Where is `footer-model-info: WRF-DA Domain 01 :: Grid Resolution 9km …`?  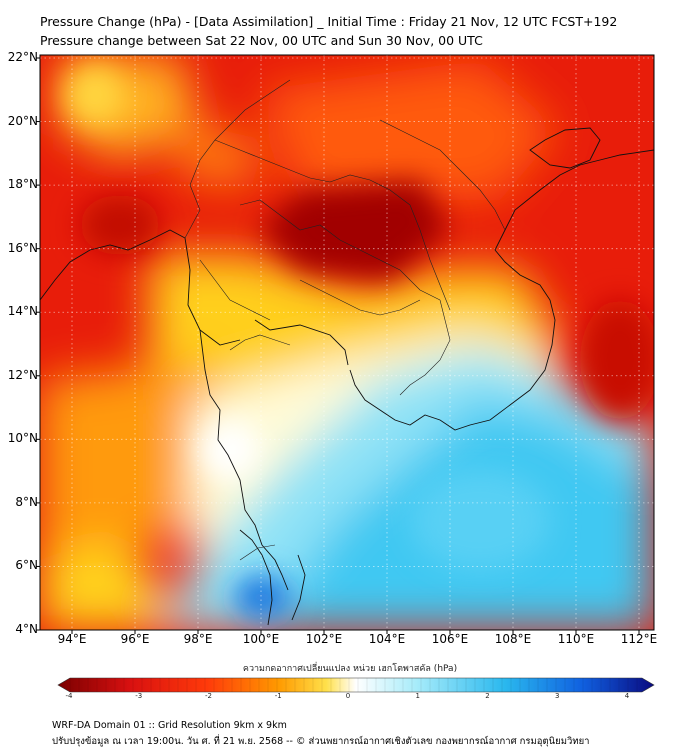
footer-model-info: WRF-DA Domain 01 :: Grid Resolution 9km … is located at coordinates (169, 725).